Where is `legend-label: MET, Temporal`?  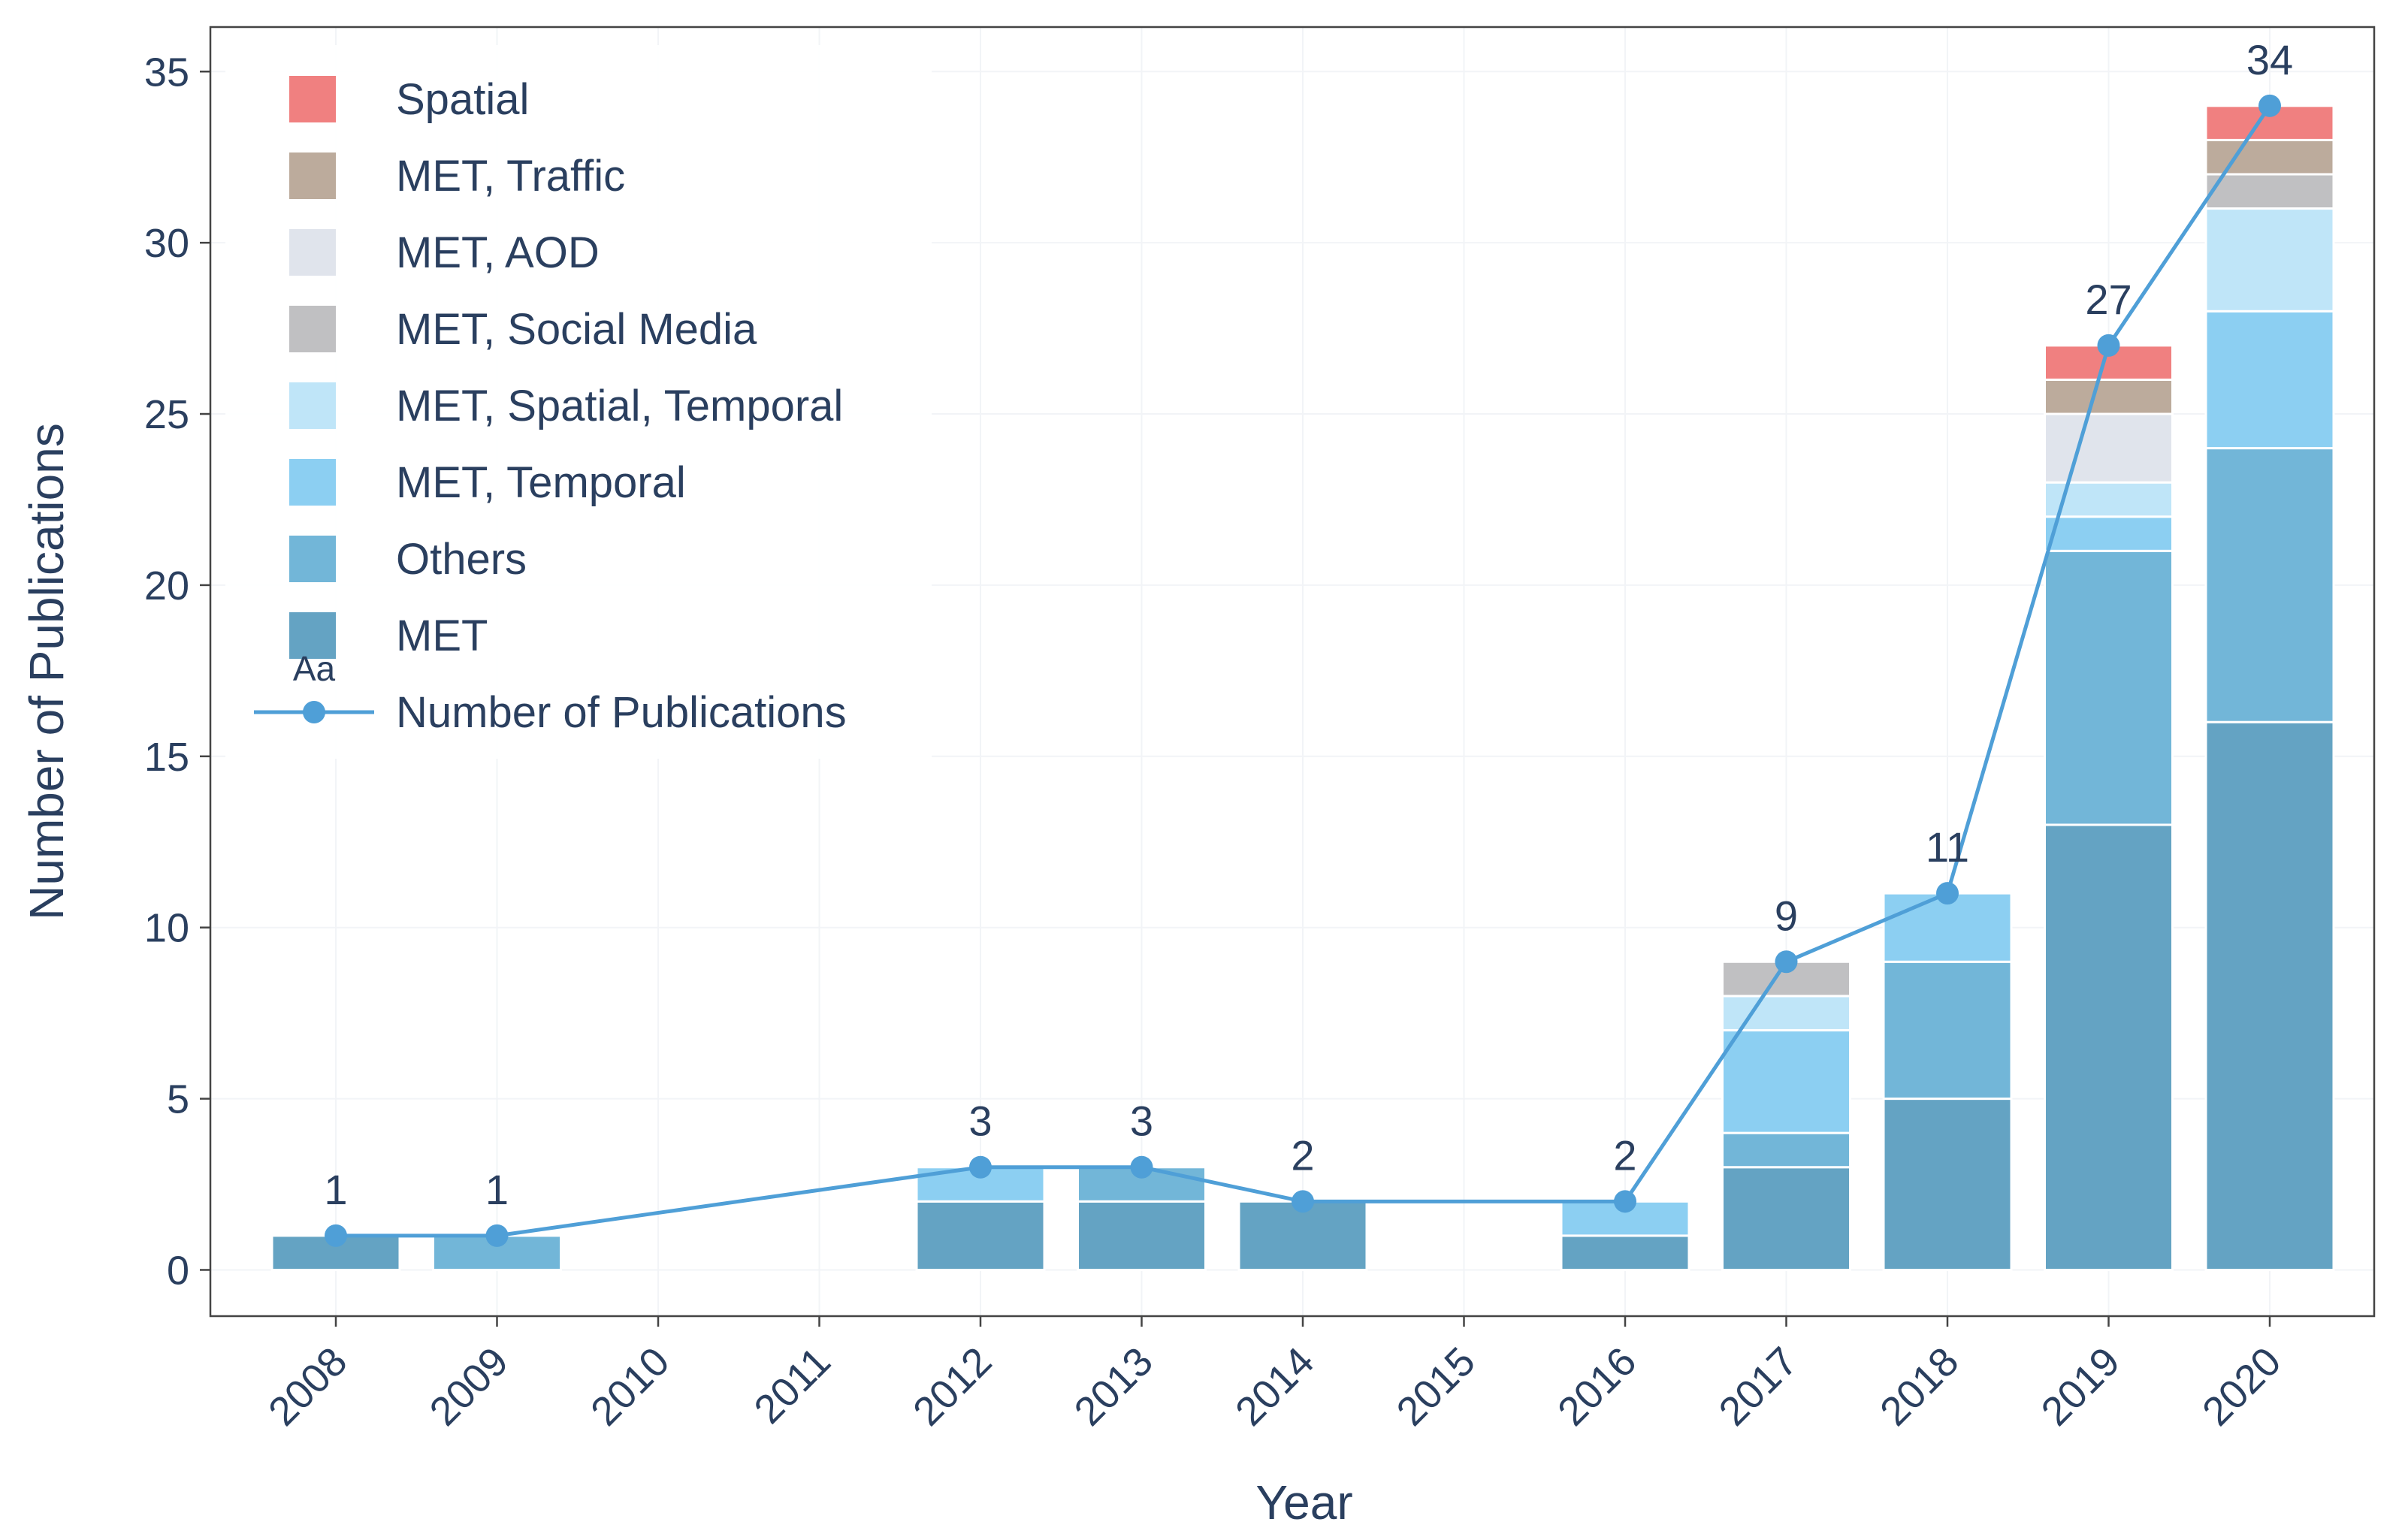
legend-label: MET, Temporal is located at coordinates (541, 482).